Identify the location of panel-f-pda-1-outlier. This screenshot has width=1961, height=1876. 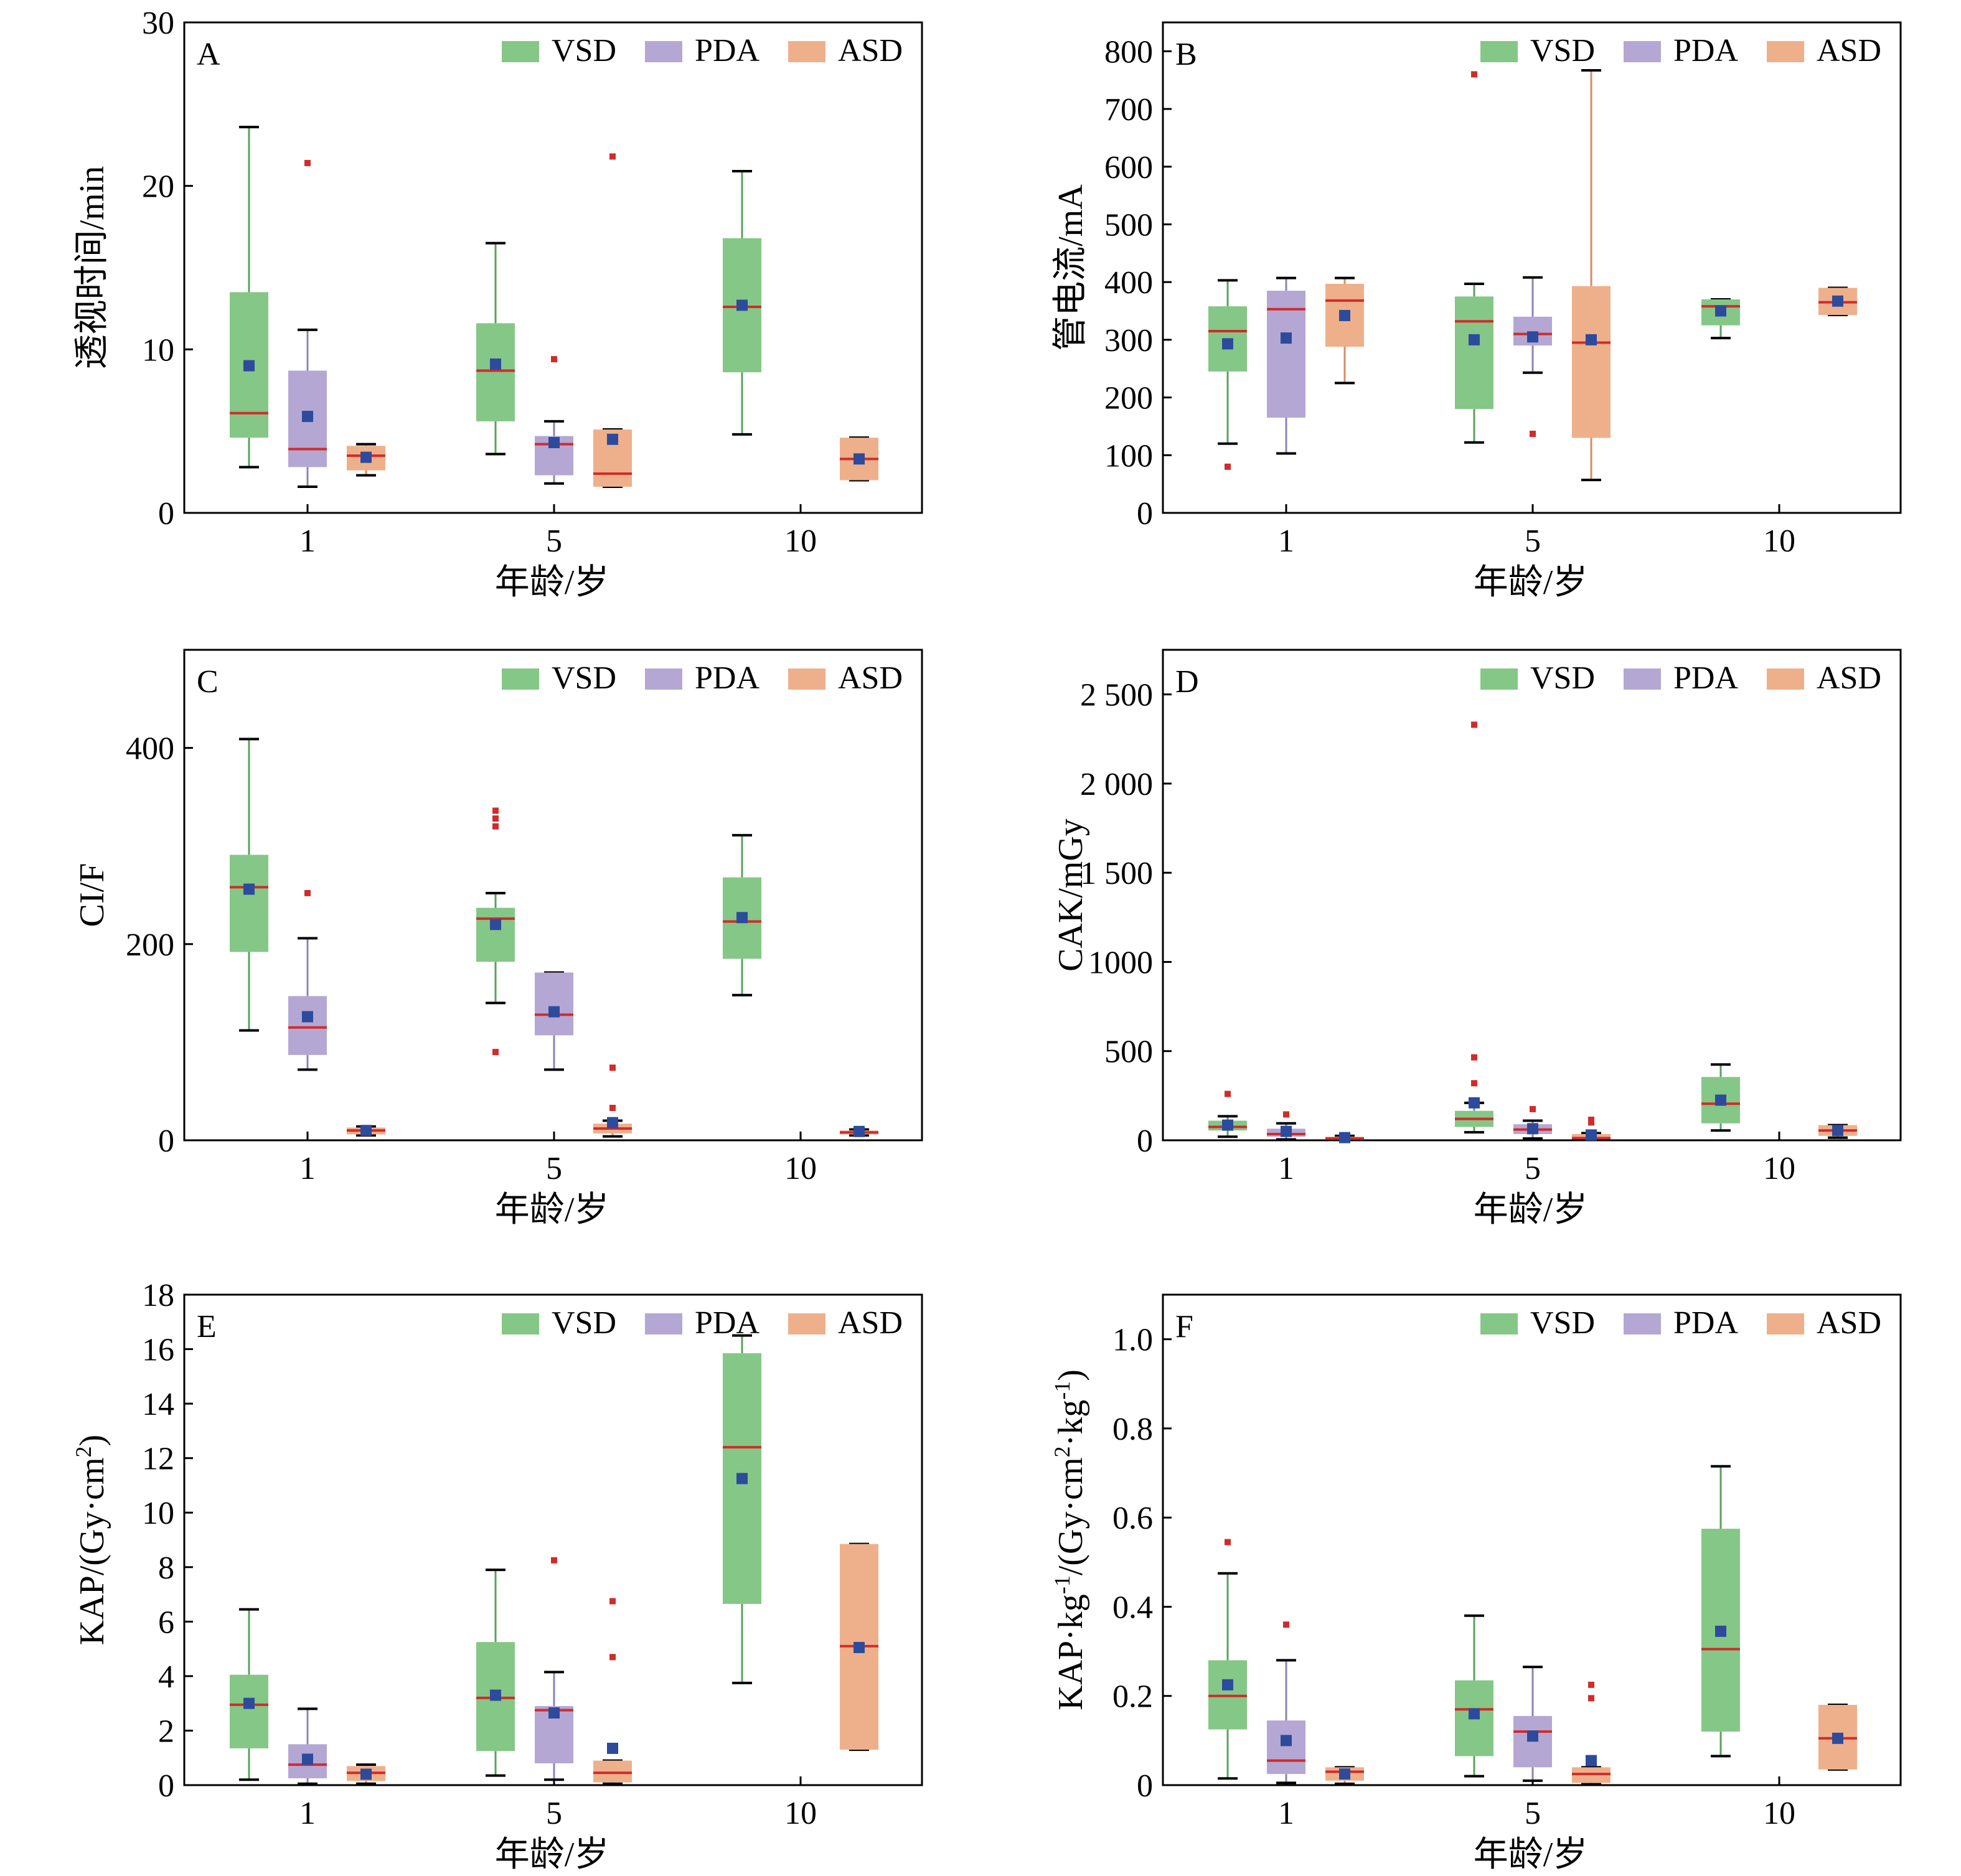
(1286, 1624).